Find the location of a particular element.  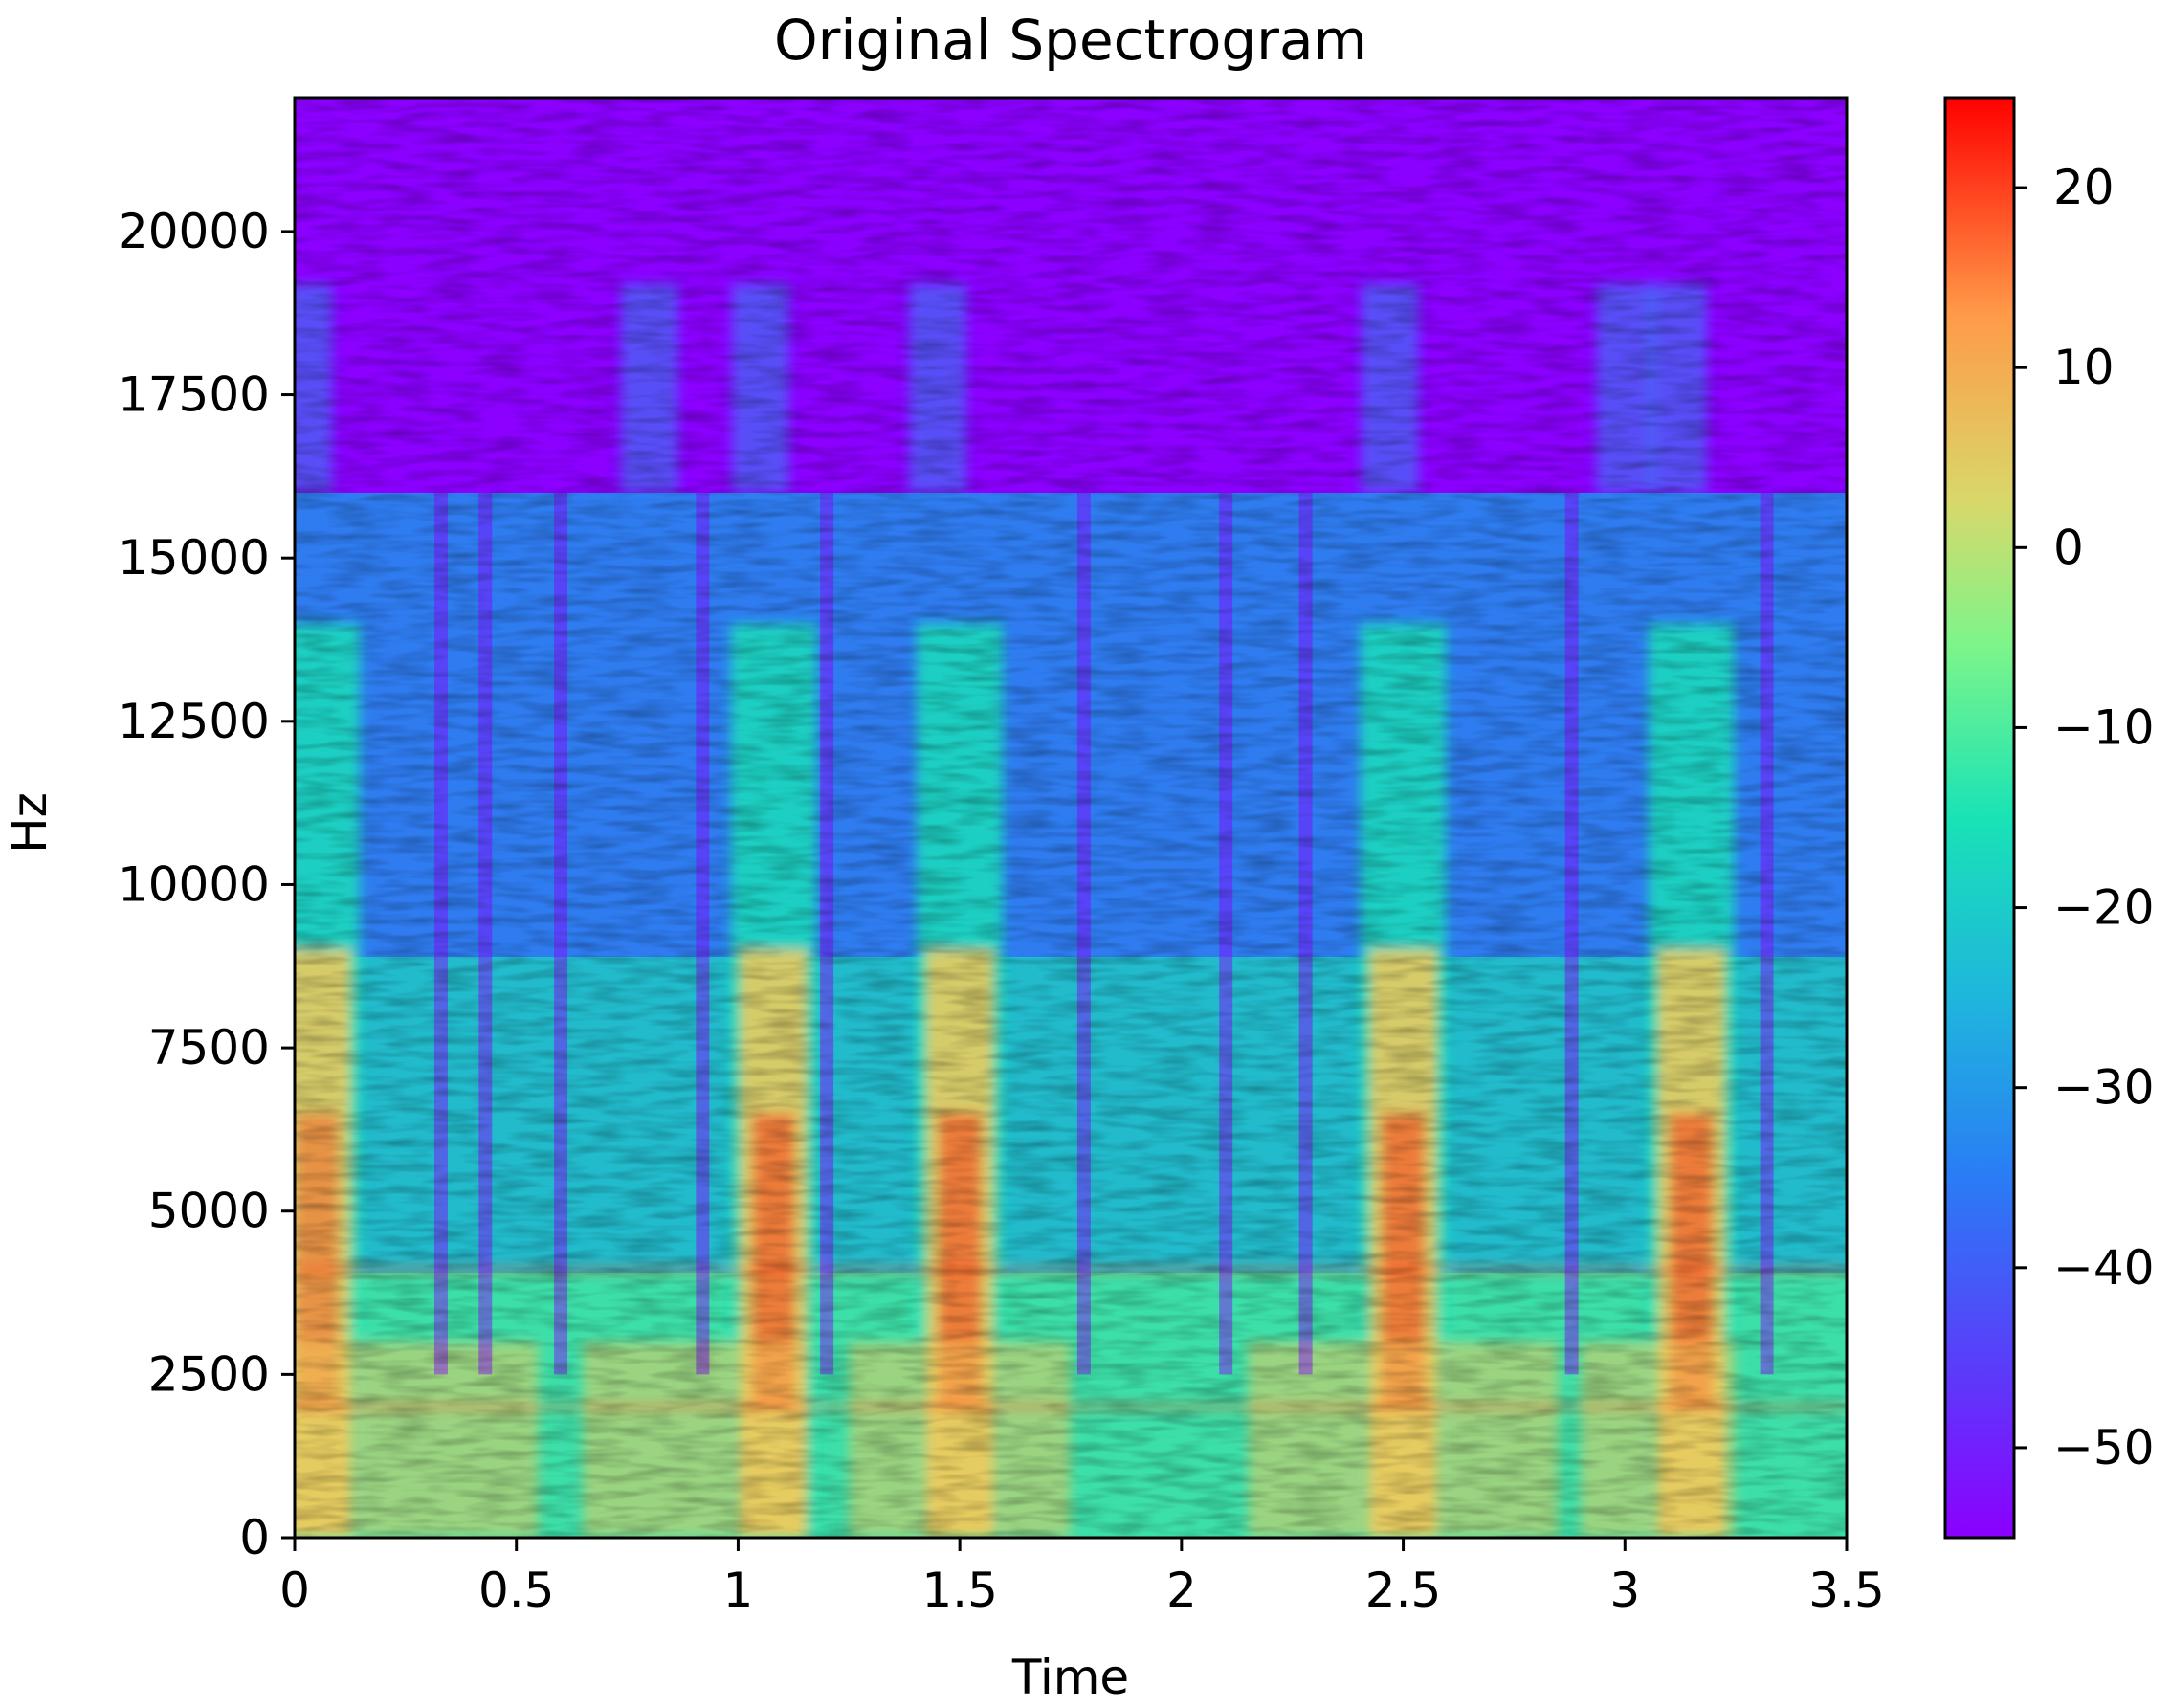

y-axis: 0 2500 5000 7500 10000 12500 15000 17500 20000 is located at coordinates (207, 885).